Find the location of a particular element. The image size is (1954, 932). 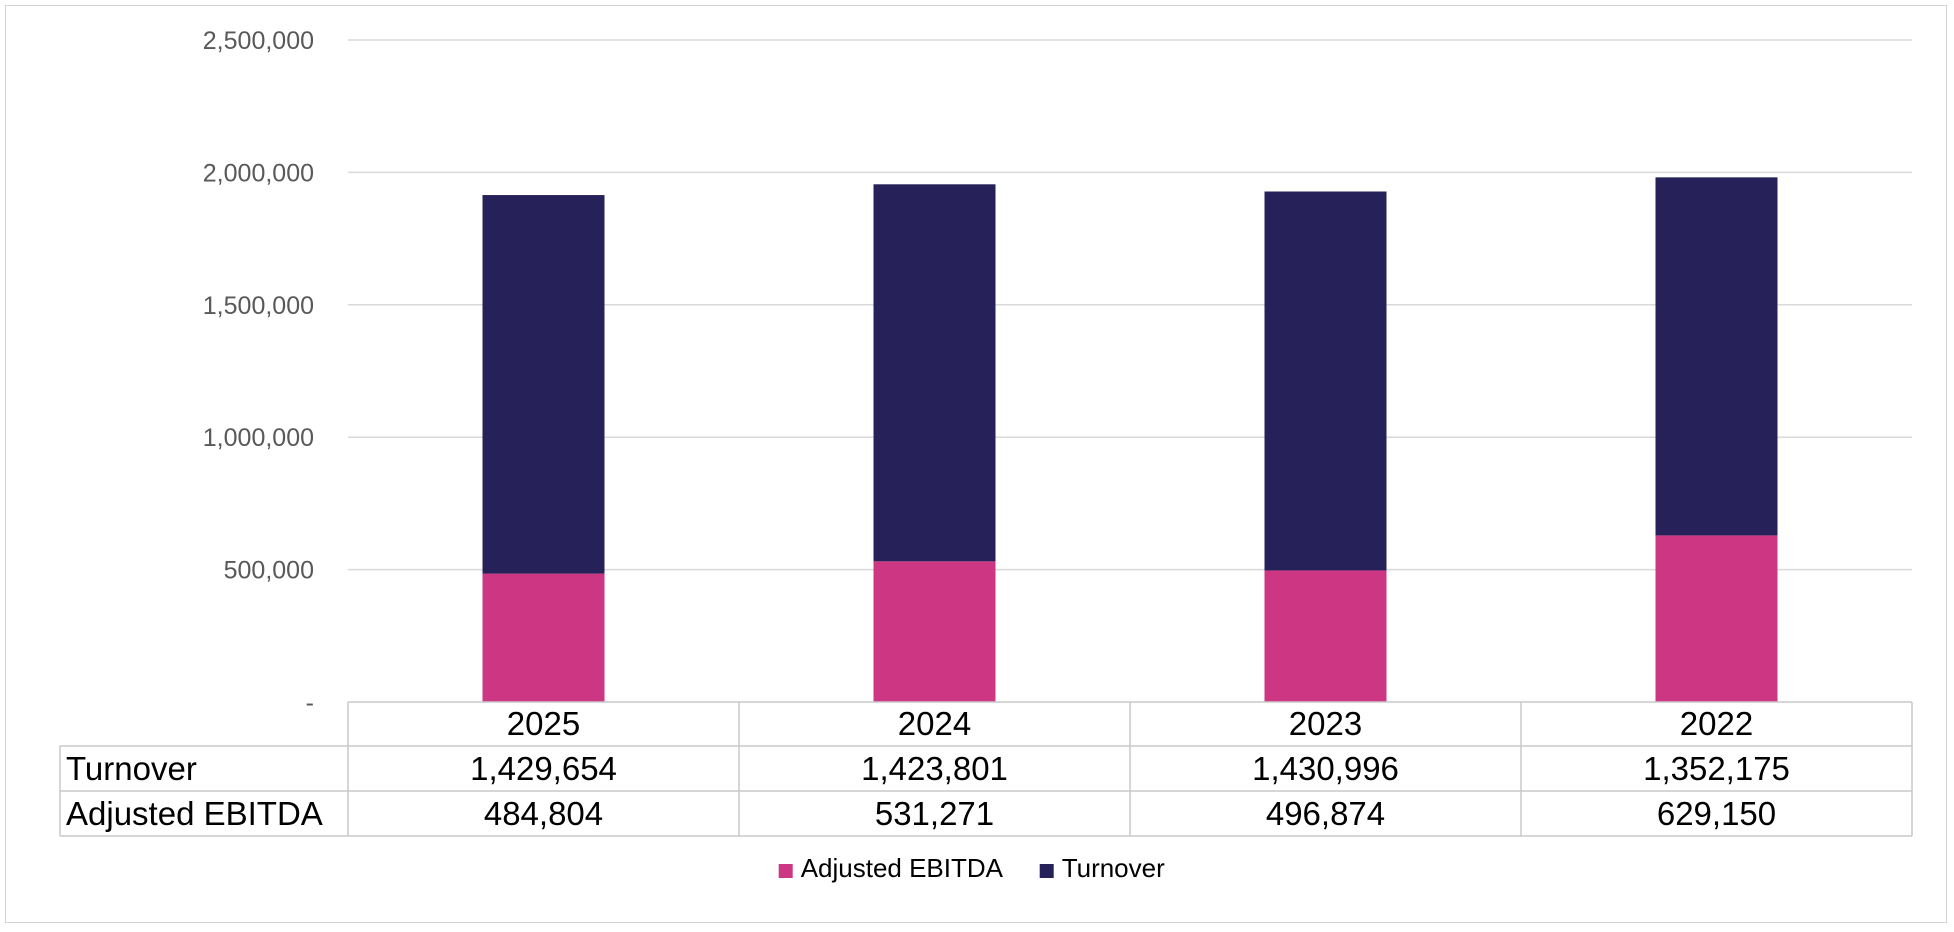

table-cell: 1,430,996 is located at coordinates (1325, 768).